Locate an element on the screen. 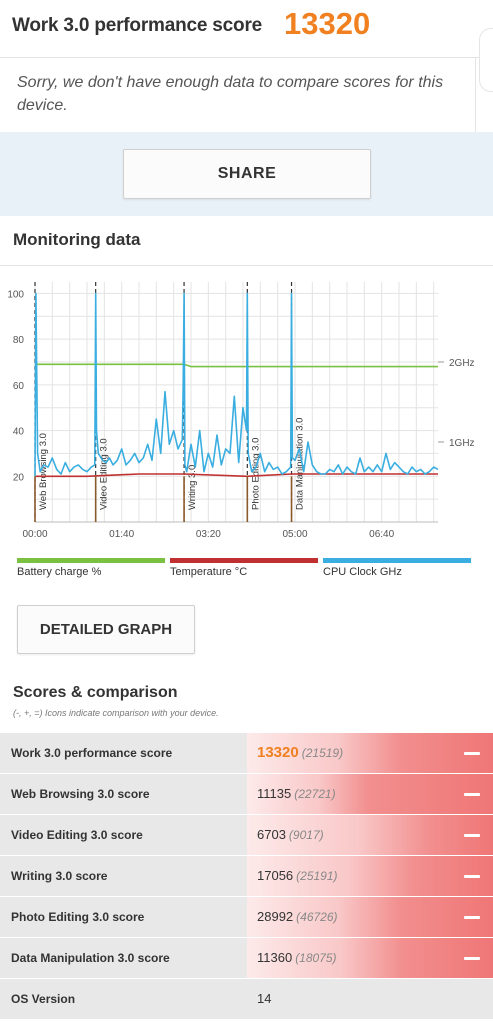 This screenshot has height=1024, width=493. score-value-text: 13320 is located at coordinates (278, 752).